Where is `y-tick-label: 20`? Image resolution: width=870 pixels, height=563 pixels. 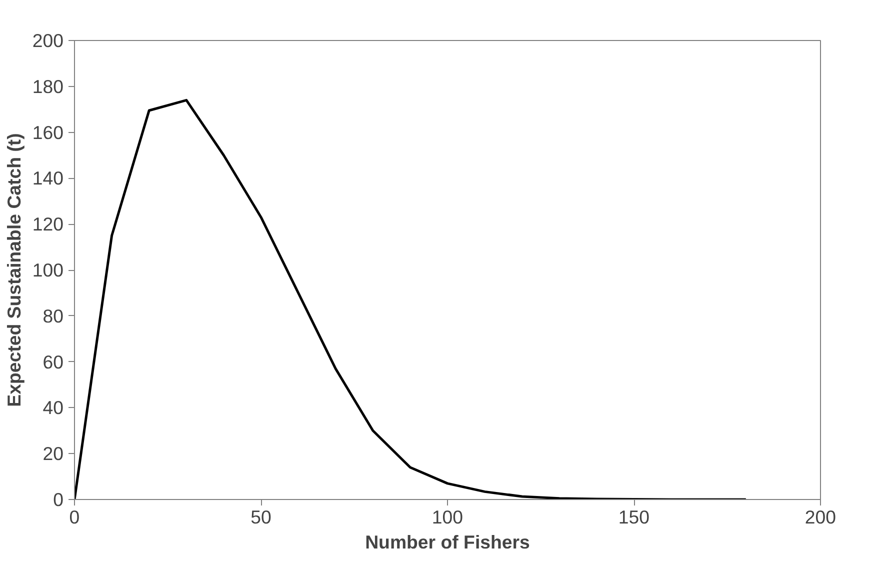 y-tick-label: 20 is located at coordinates (53, 453).